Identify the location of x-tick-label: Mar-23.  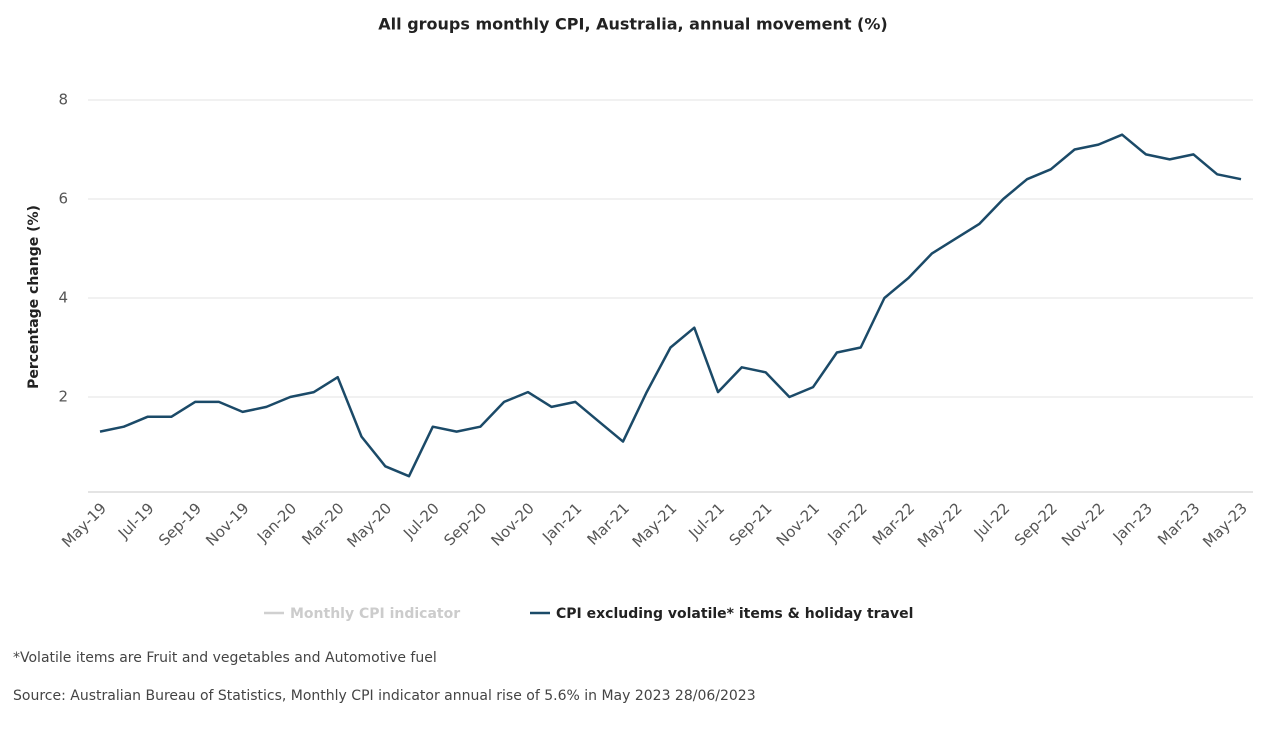
(1178, 523).